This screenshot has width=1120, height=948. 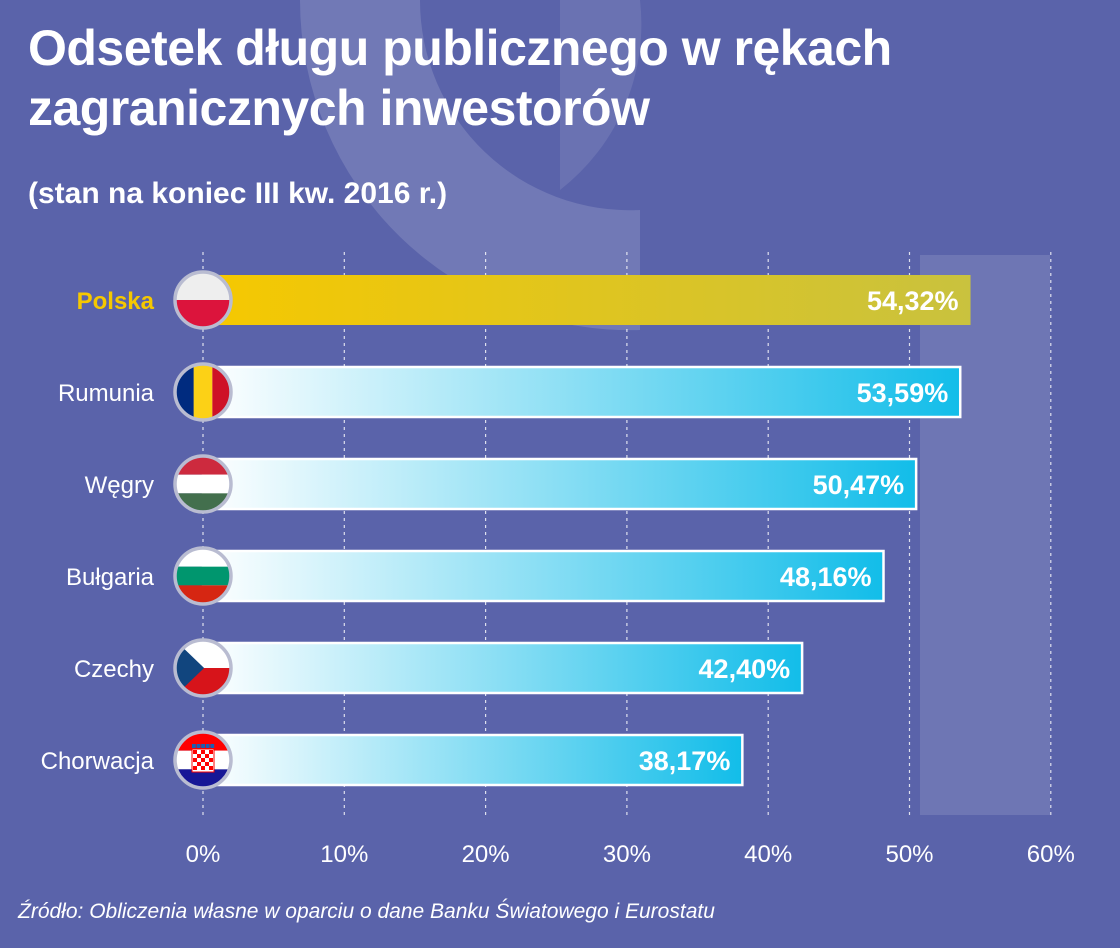 What do you see at coordinates (913, 301) in the screenshot?
I see `data-label: 54,32%` at bounding box center [913, 301].